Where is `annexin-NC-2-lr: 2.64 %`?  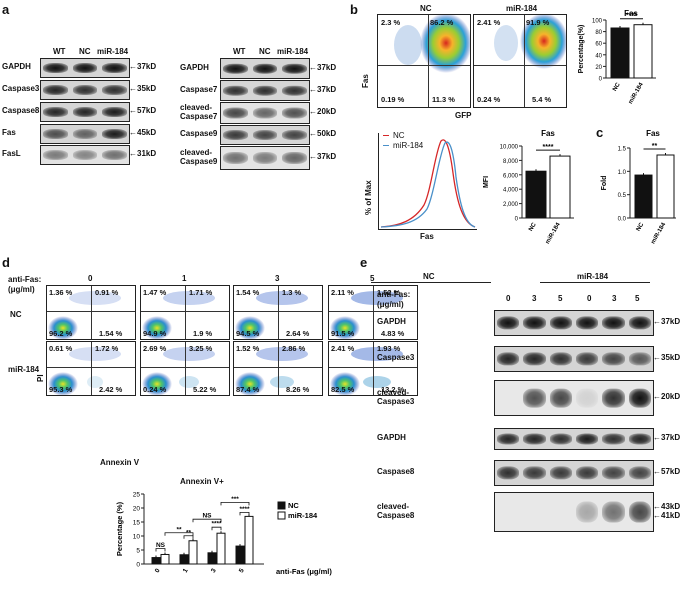 annexin-NC-2-lr: 2.64 % is located at coordinates (298, 333).